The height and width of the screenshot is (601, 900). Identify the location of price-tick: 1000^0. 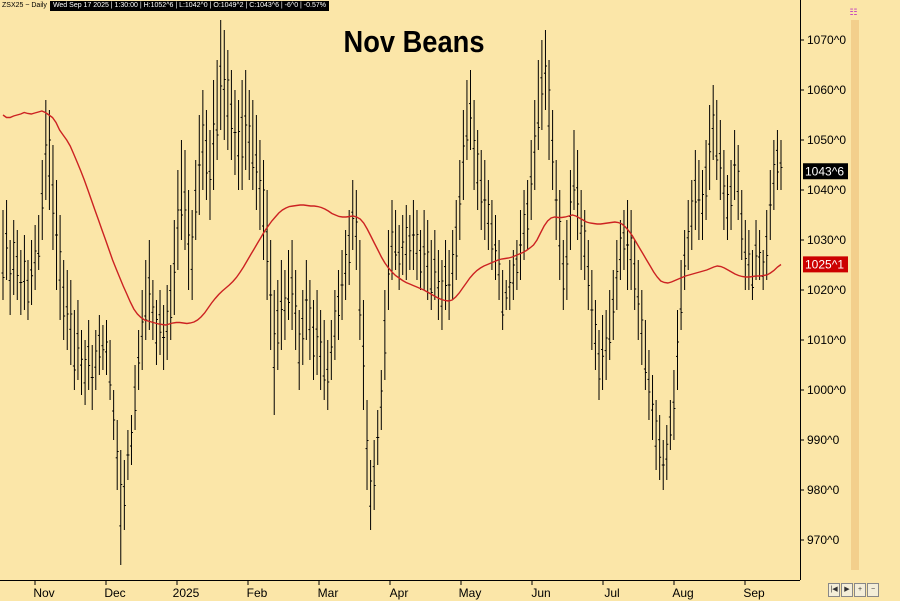
(823, 390).